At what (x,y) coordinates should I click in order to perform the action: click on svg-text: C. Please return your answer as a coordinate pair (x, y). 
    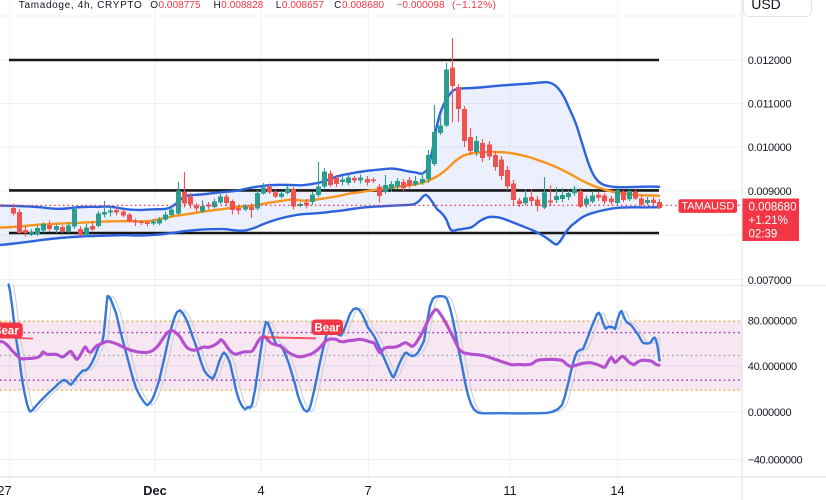
    Looking at the image, I should click on (337, 5).